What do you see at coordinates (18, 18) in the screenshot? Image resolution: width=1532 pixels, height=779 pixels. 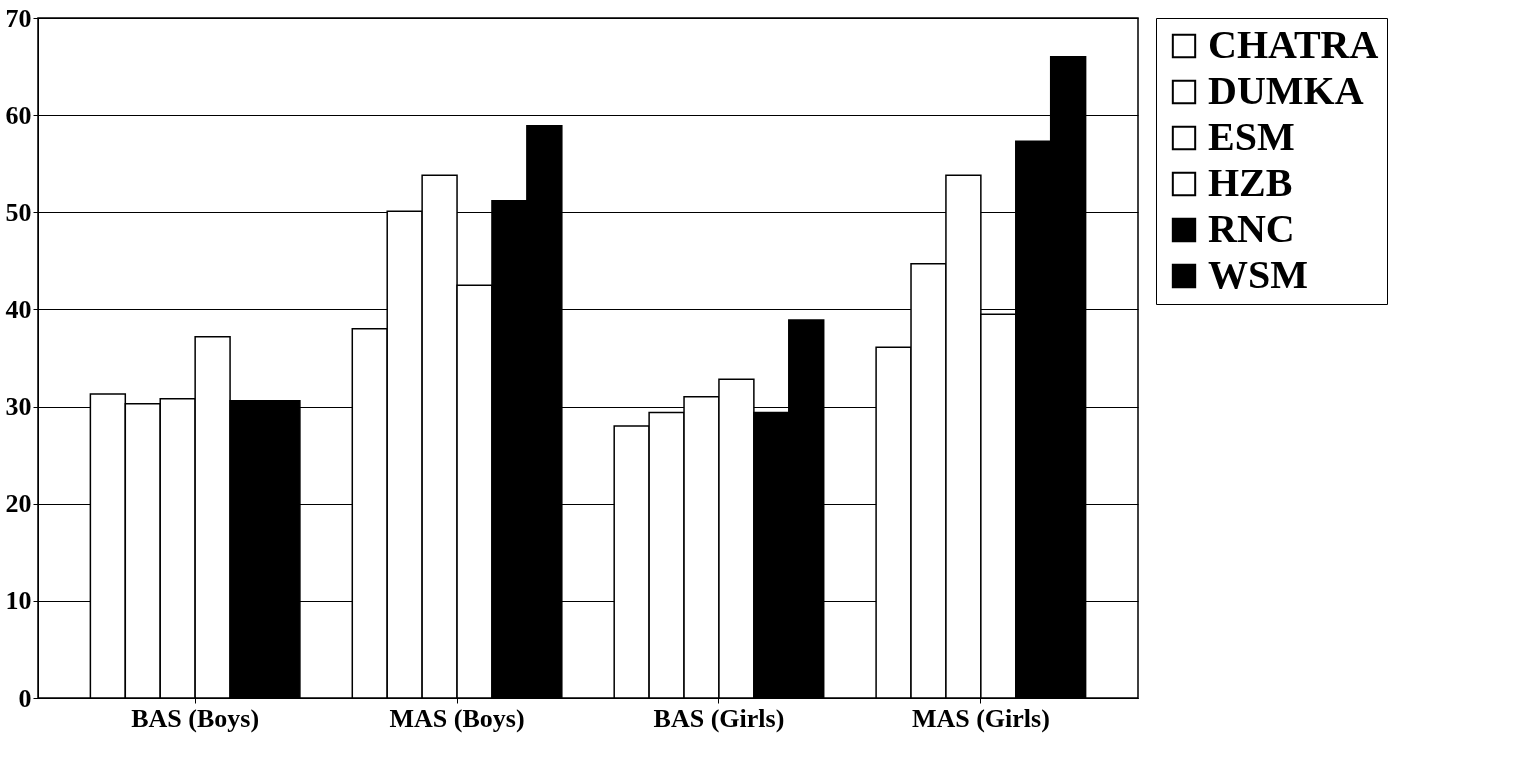 I see `y-tick-label: 70` at bounding box center [18, 18].